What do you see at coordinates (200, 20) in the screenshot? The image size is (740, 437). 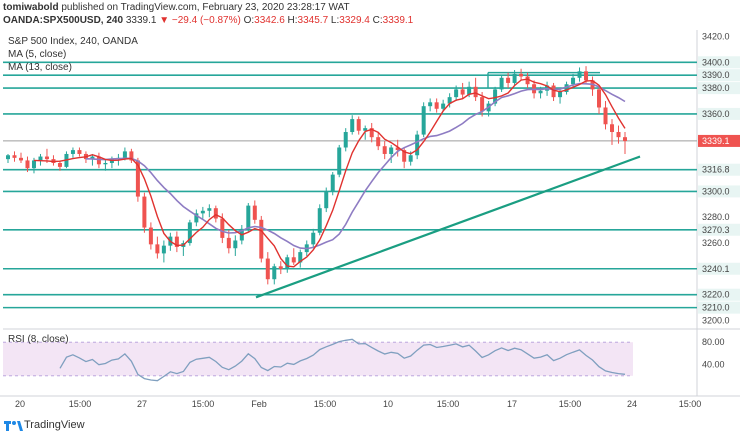 I see `price-change: ▼ −29.4 (−0.87%)` at bounding box center [200, 20].